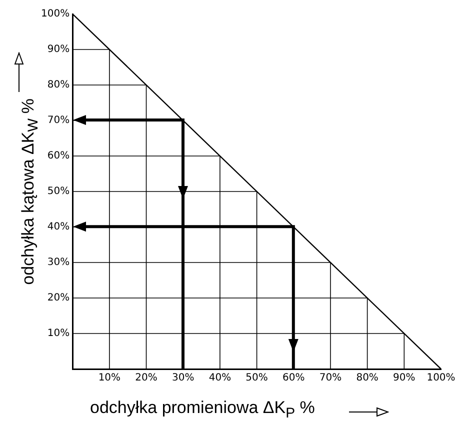 The width and height of the screenshot is (459, 427). I want to click on x-tick-label: 80%, so click(367, 378).